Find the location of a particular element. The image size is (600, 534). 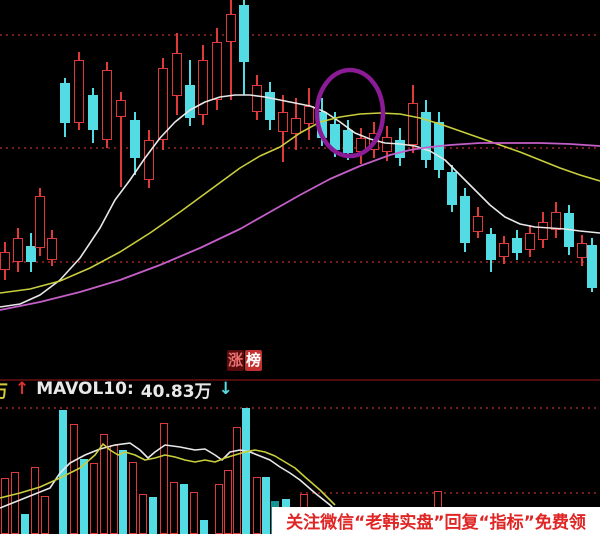

mavol-value: 40.83万 is located at coordinates (176, 391).